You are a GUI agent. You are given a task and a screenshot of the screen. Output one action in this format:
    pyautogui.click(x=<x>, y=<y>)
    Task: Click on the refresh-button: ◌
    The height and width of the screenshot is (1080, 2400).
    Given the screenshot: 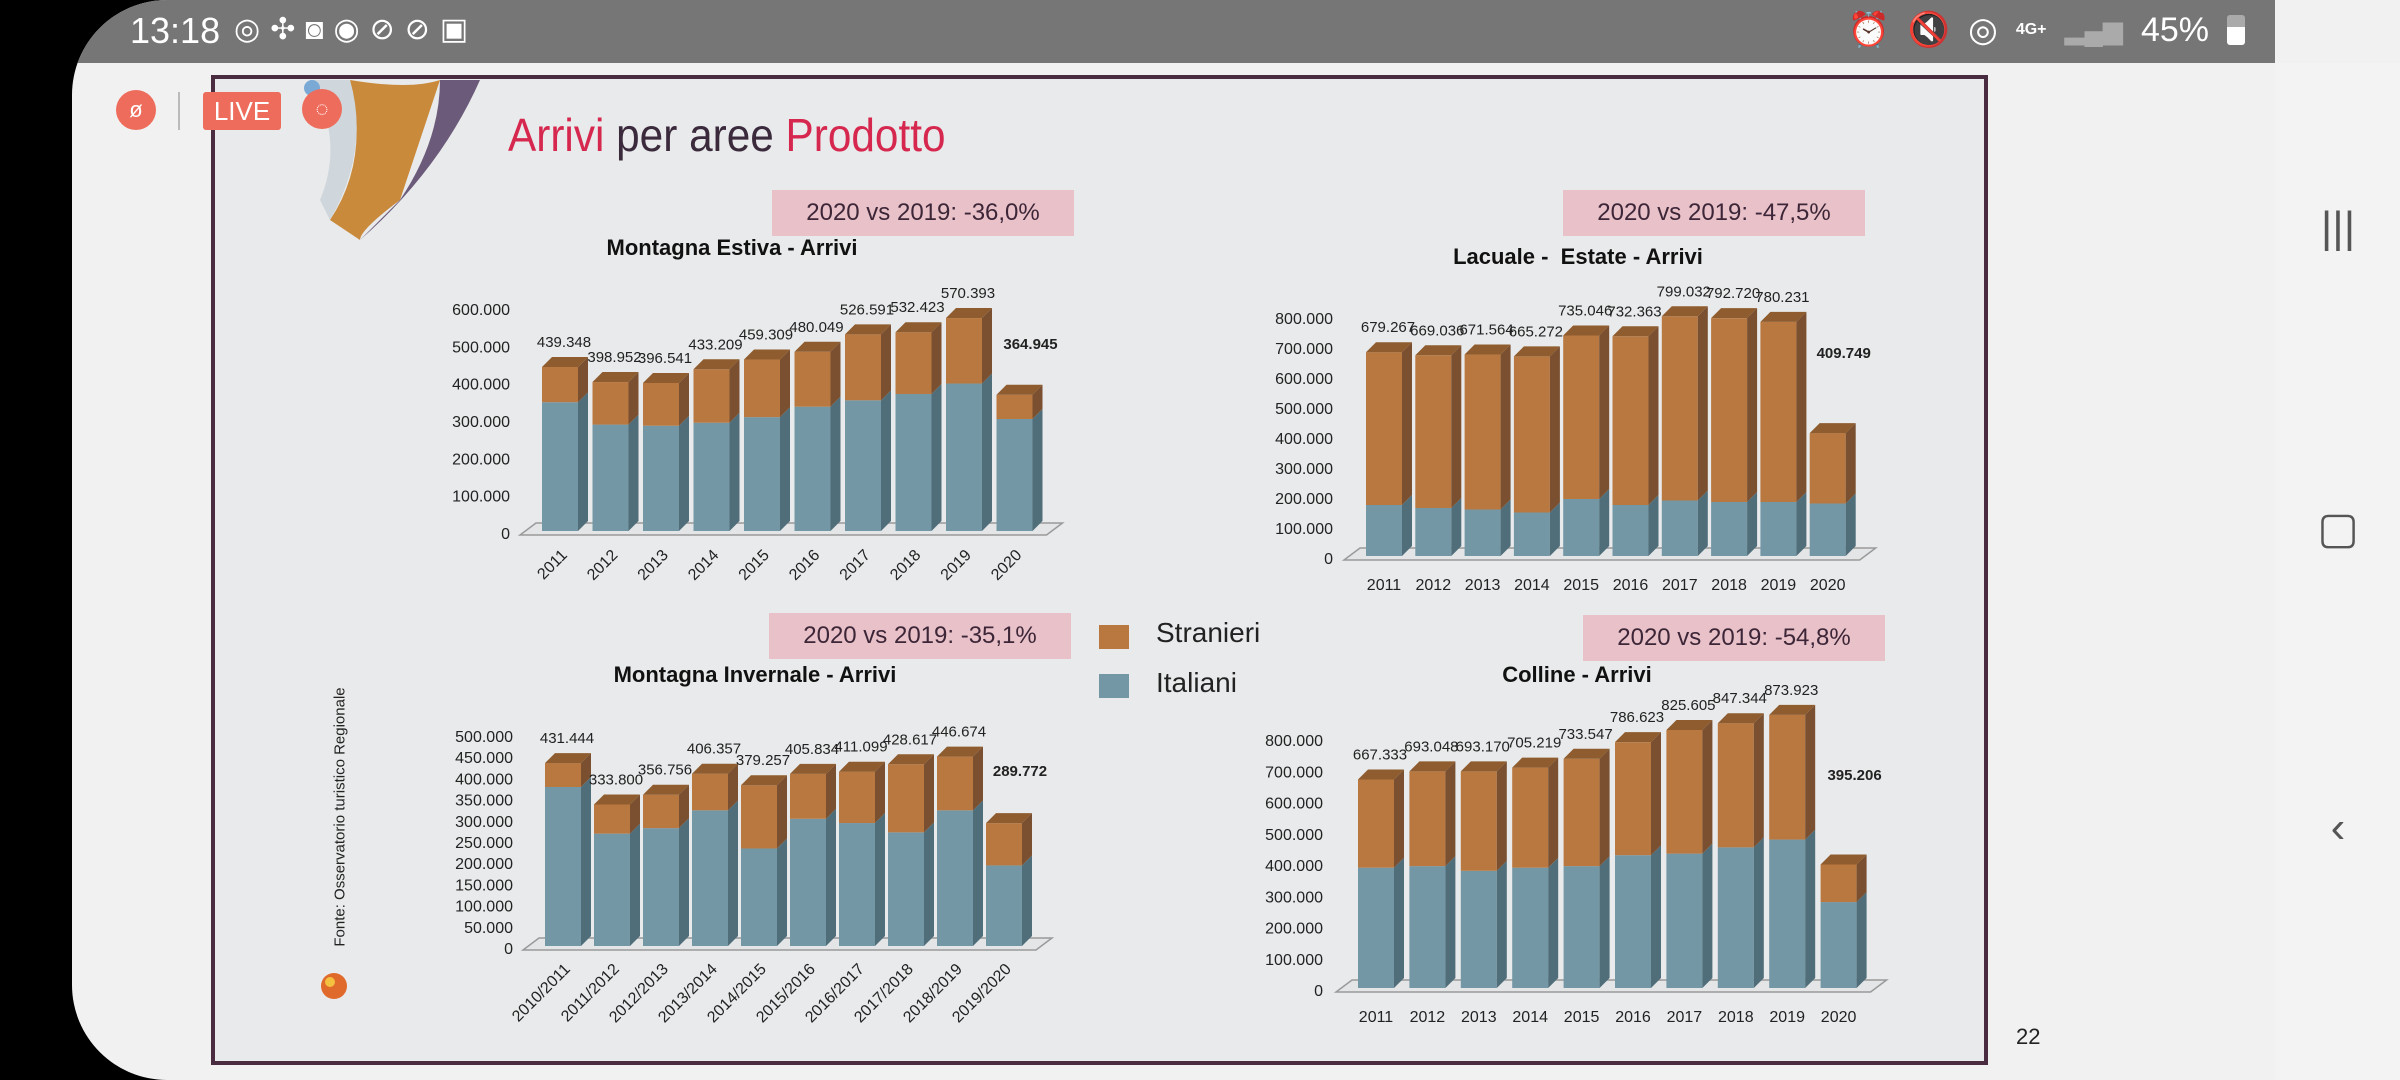 What is the action you would take?
    pyautogui.click(x=322, y=109)
    